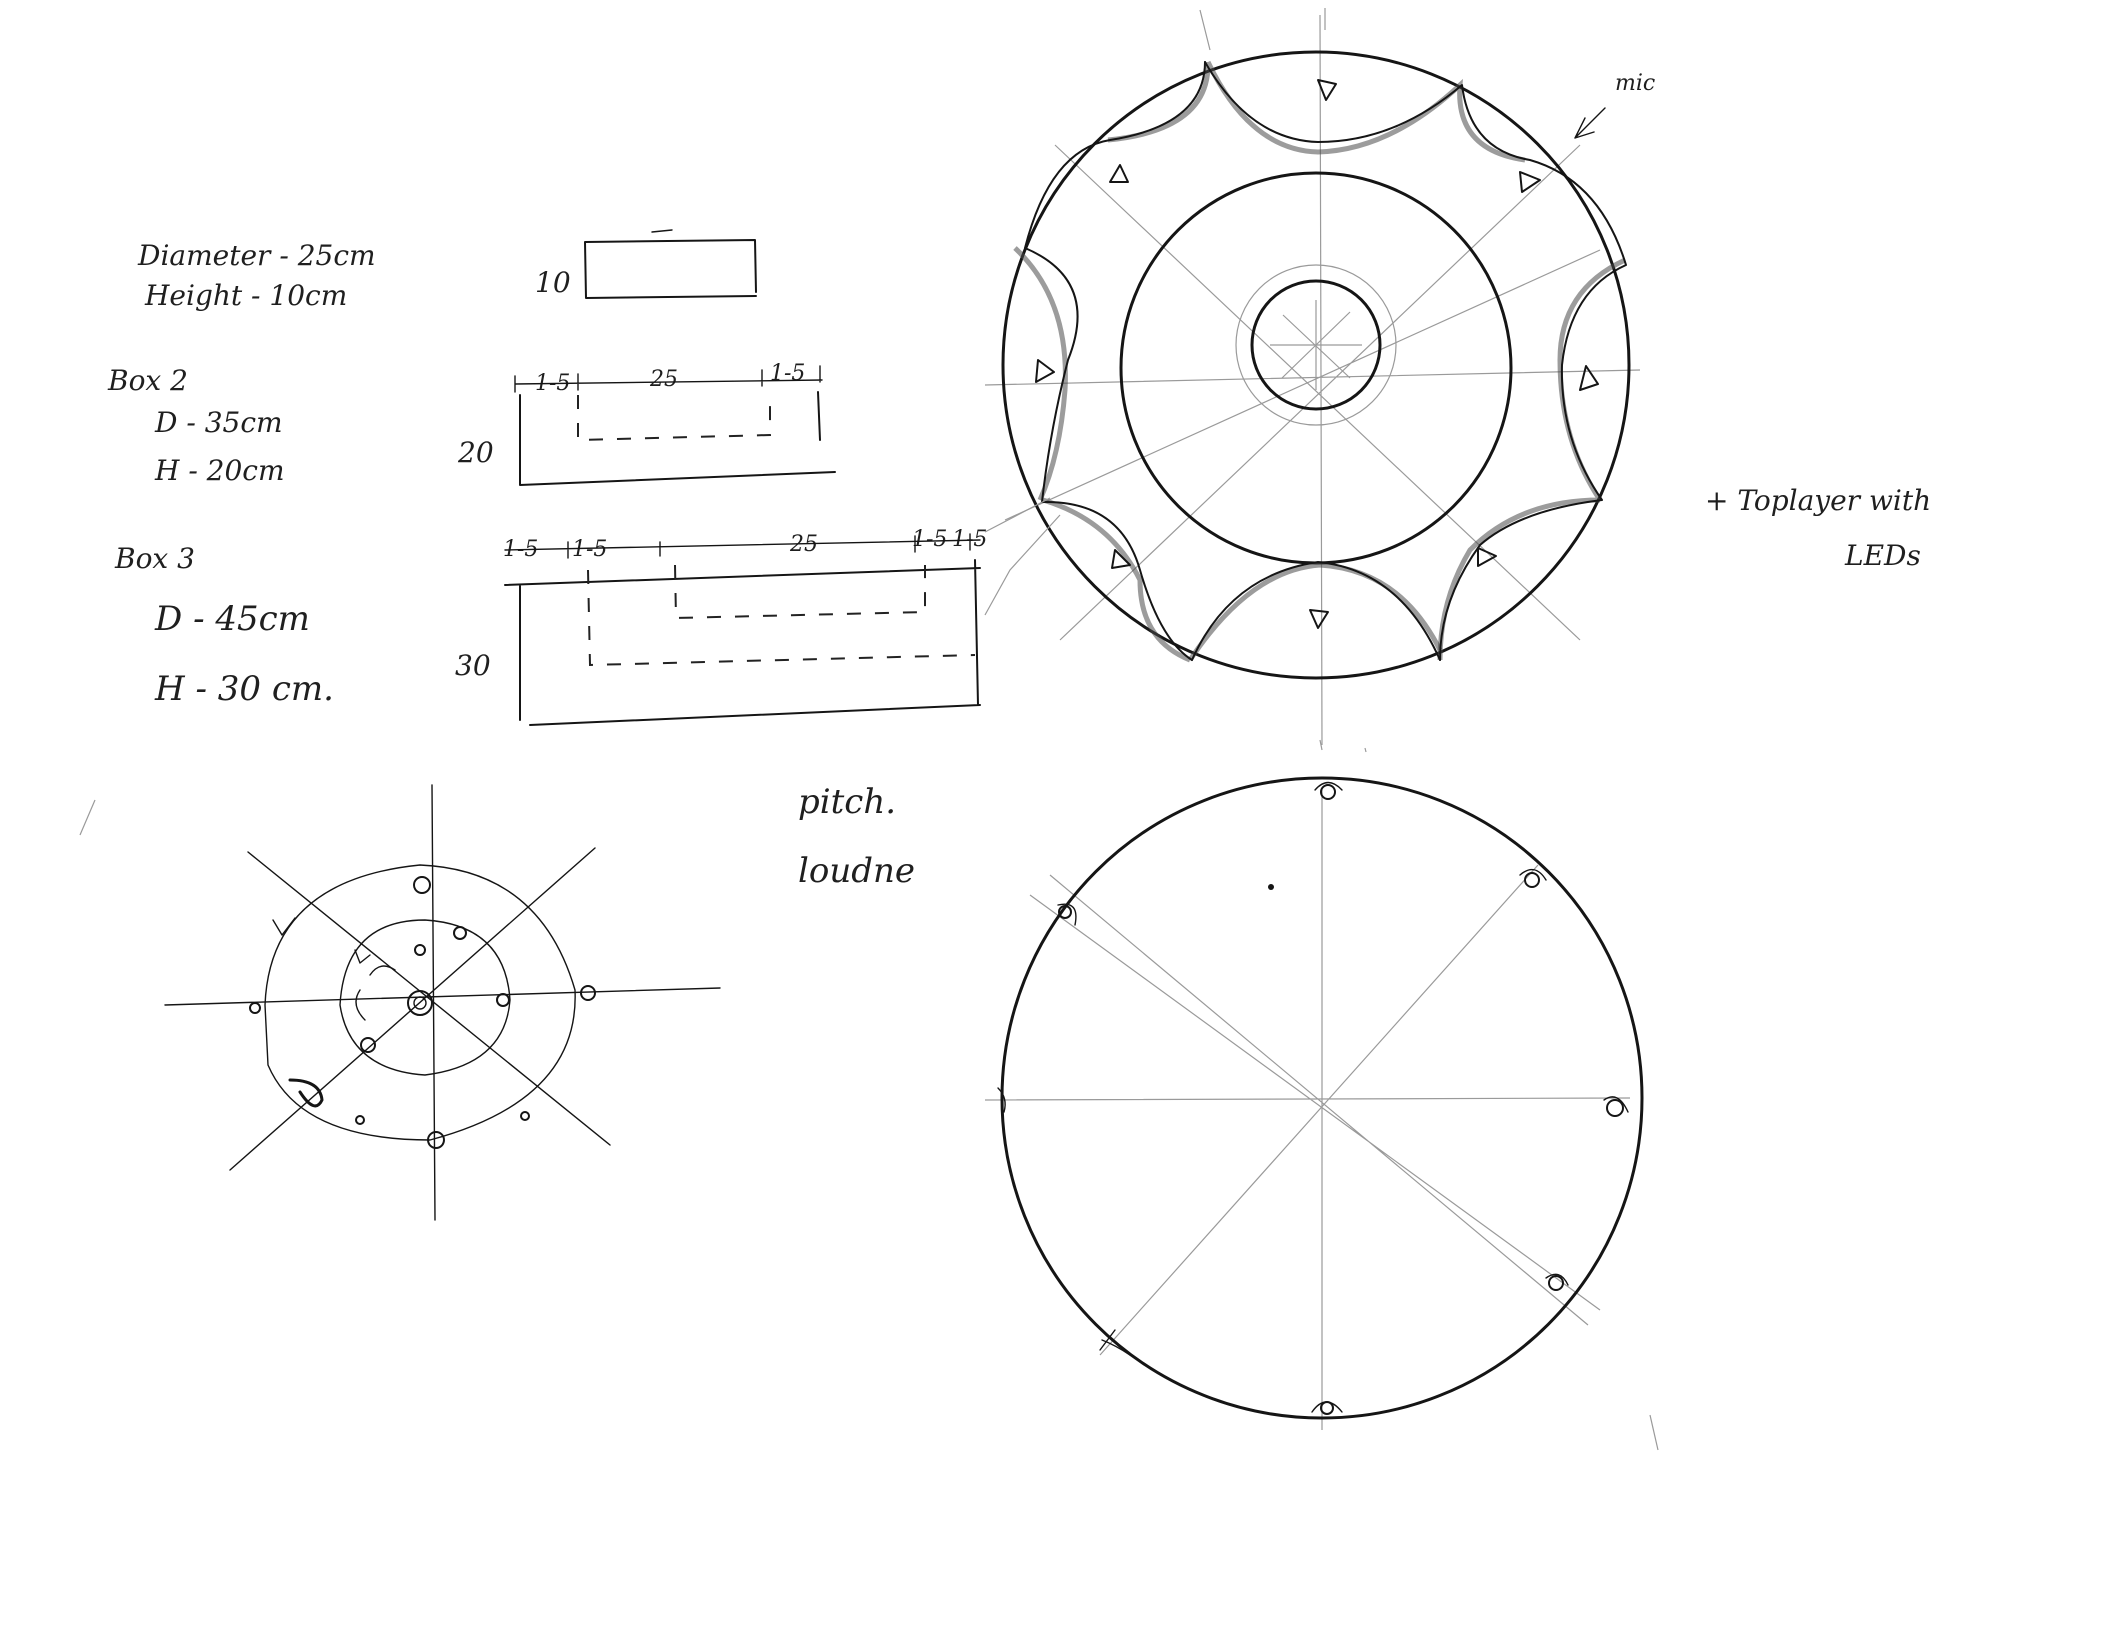  I want to click on box2-title: Box 2, so click(147, 380).